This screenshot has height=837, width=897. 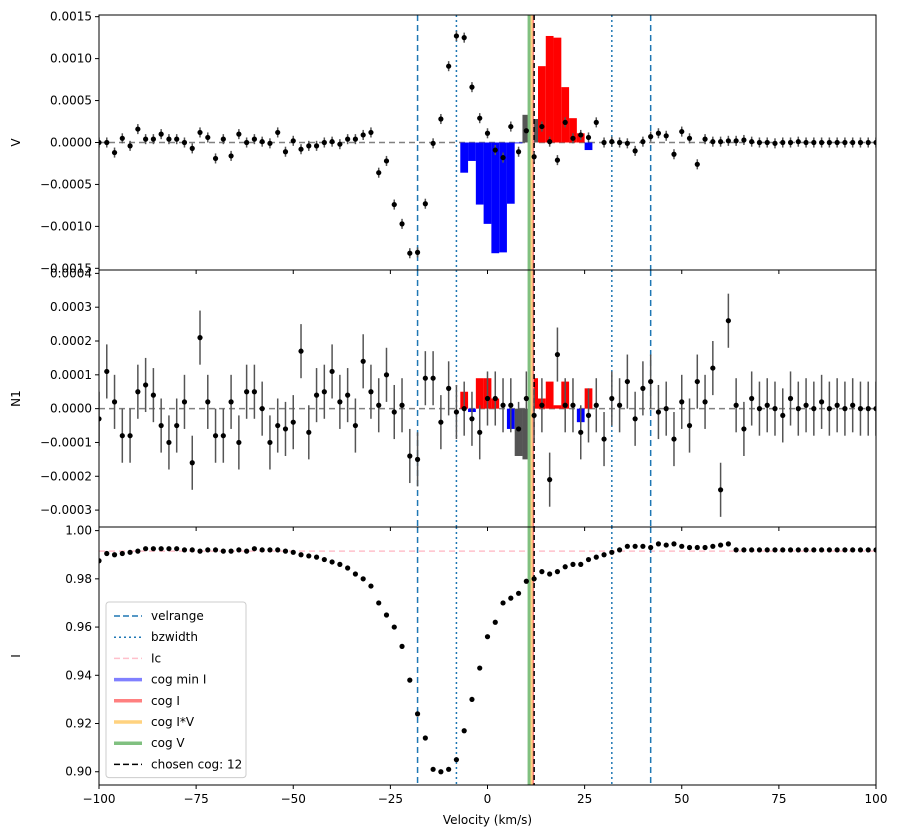 I want to click on y-axis-label: N1, so click(x=16, y=398).